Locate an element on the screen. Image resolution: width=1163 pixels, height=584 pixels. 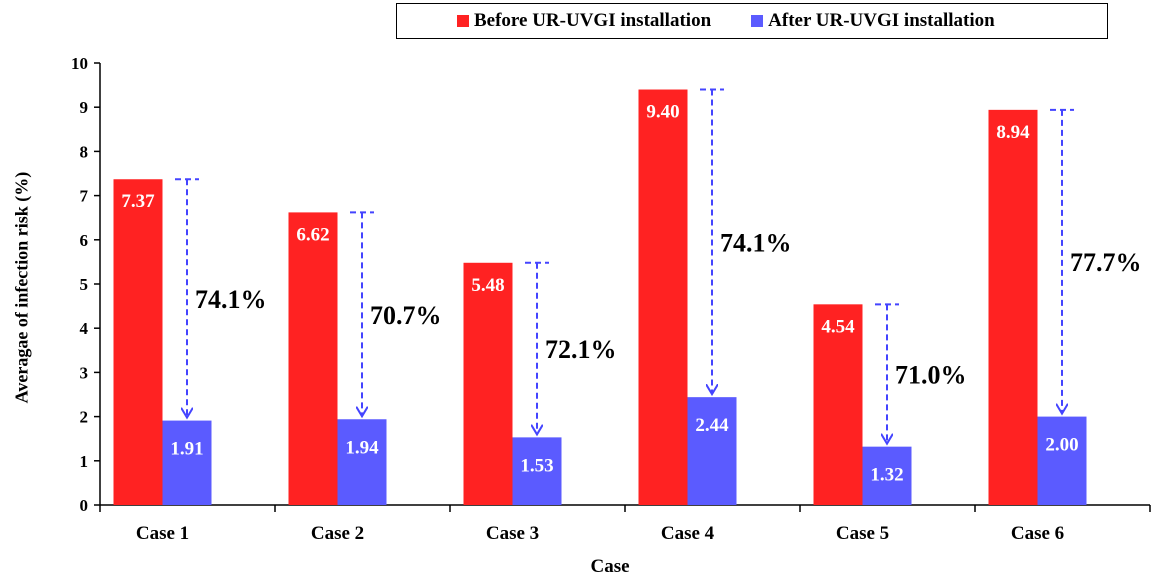
x-axis-label: Case is located at coordinates (610, 566).